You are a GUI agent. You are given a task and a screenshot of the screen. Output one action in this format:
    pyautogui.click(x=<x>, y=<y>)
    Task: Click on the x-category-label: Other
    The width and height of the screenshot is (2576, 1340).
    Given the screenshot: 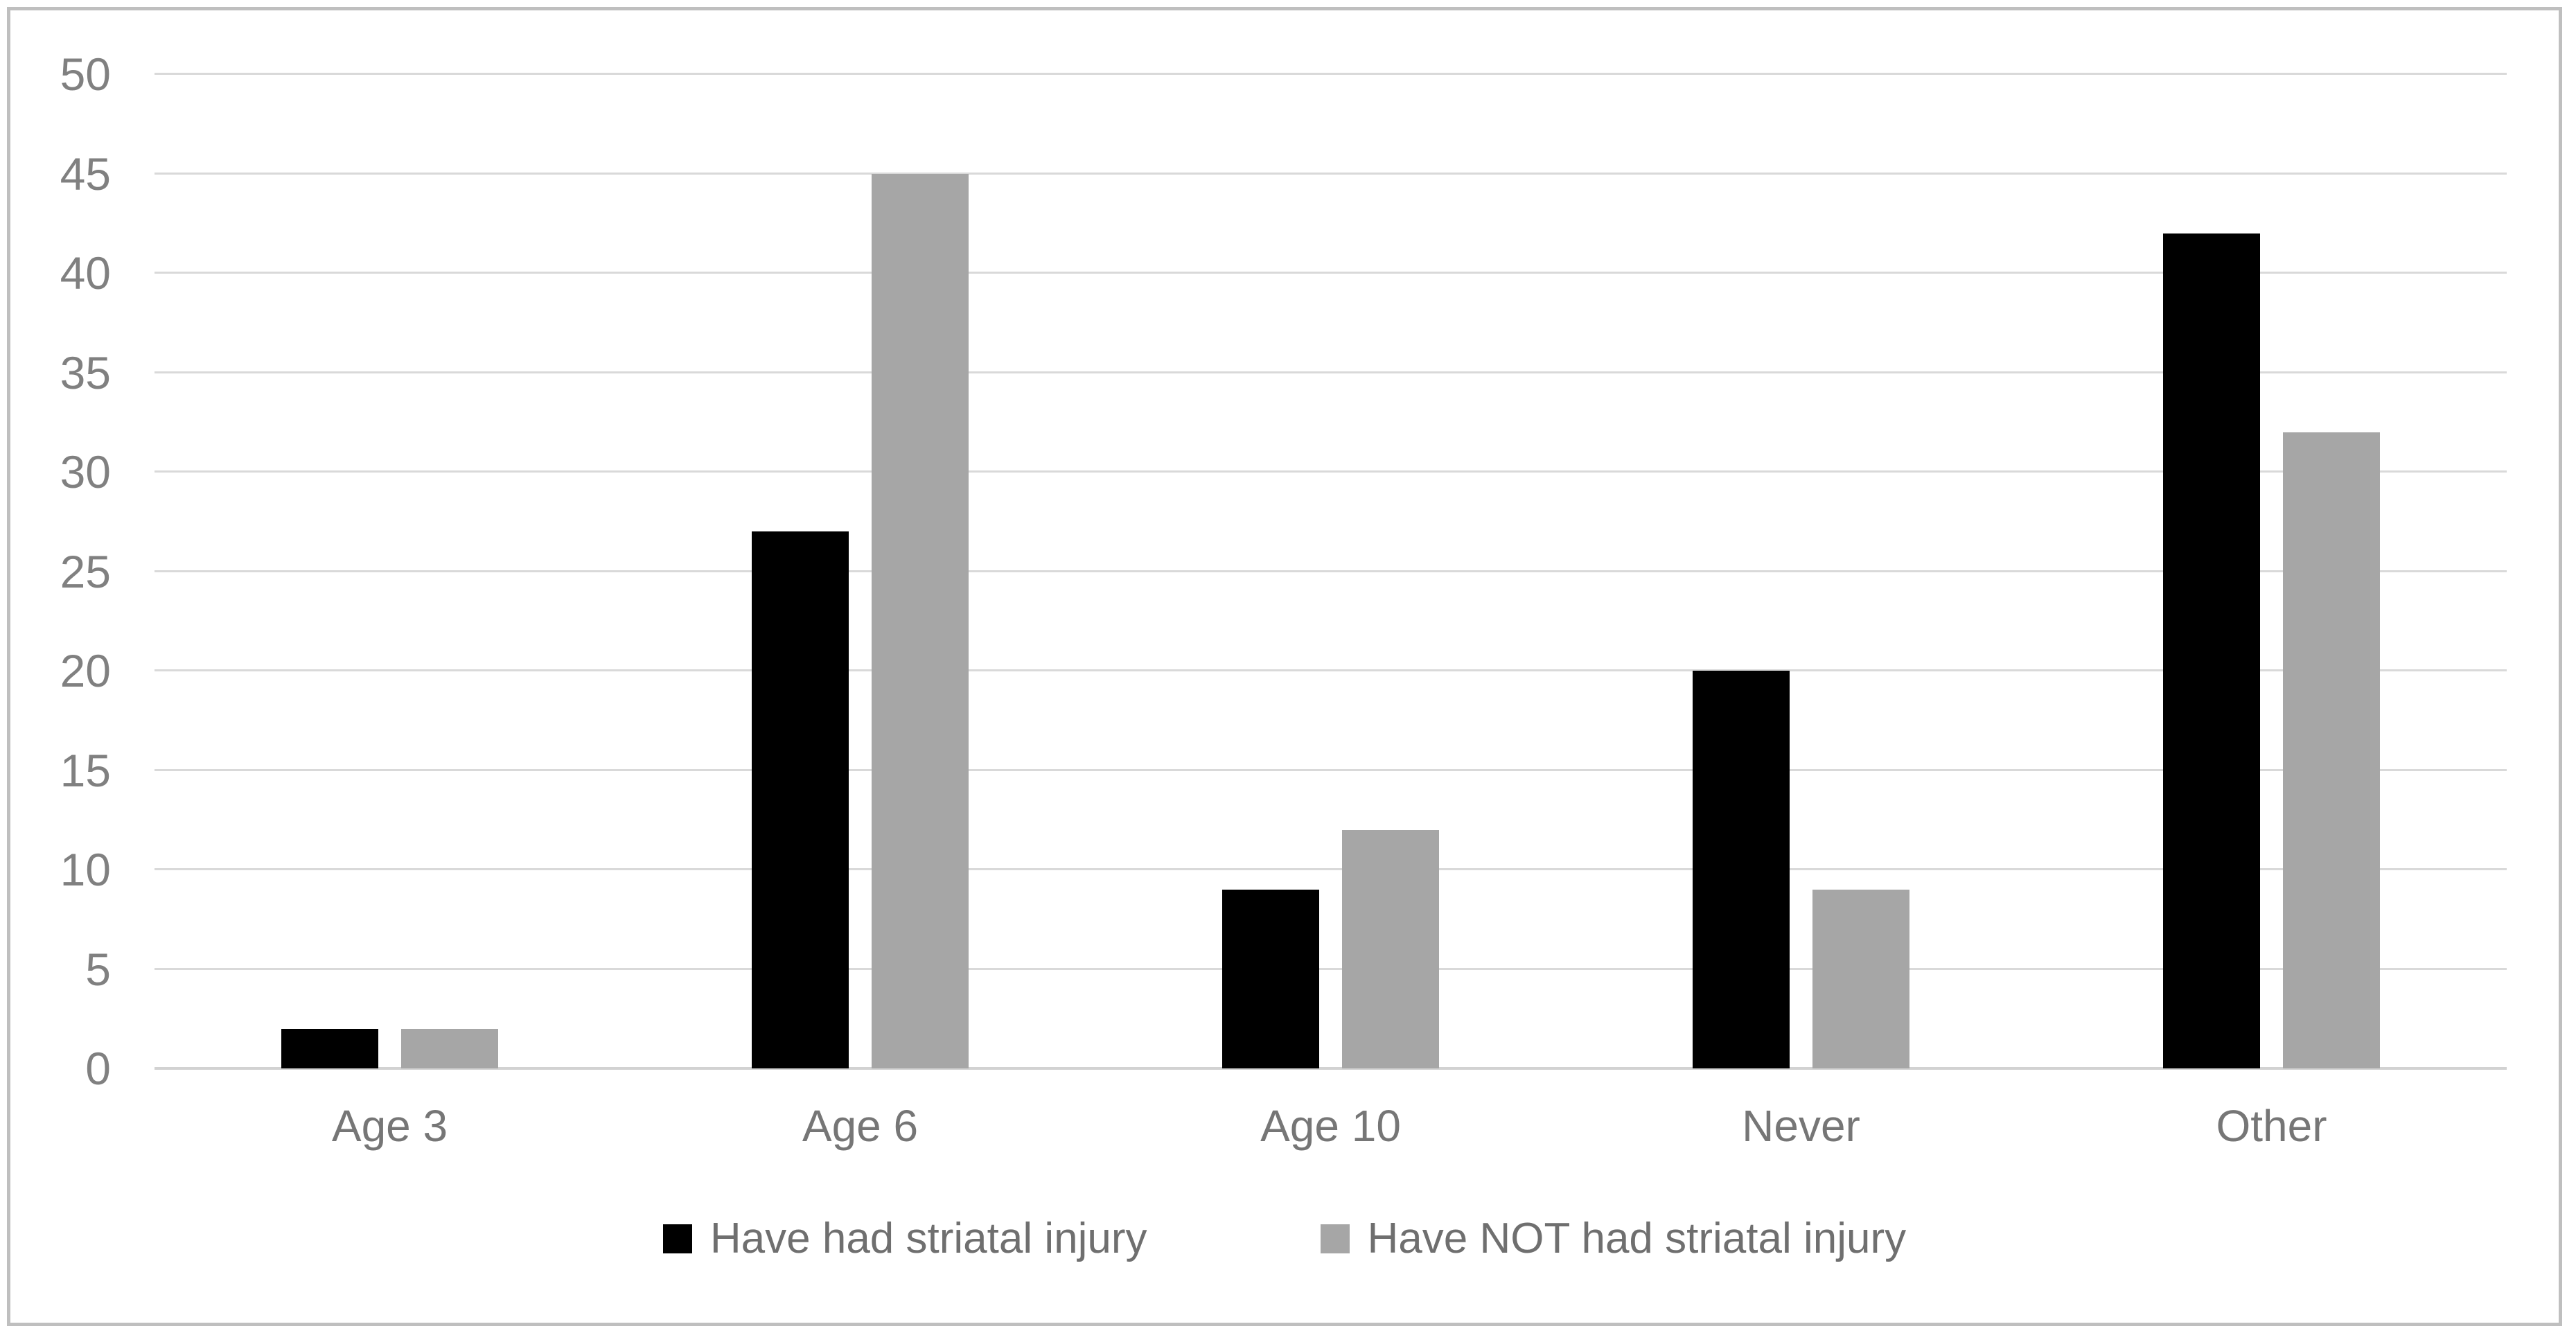 What is the action you would take?
    pyautogui.click(x=2271, y=1126)
    